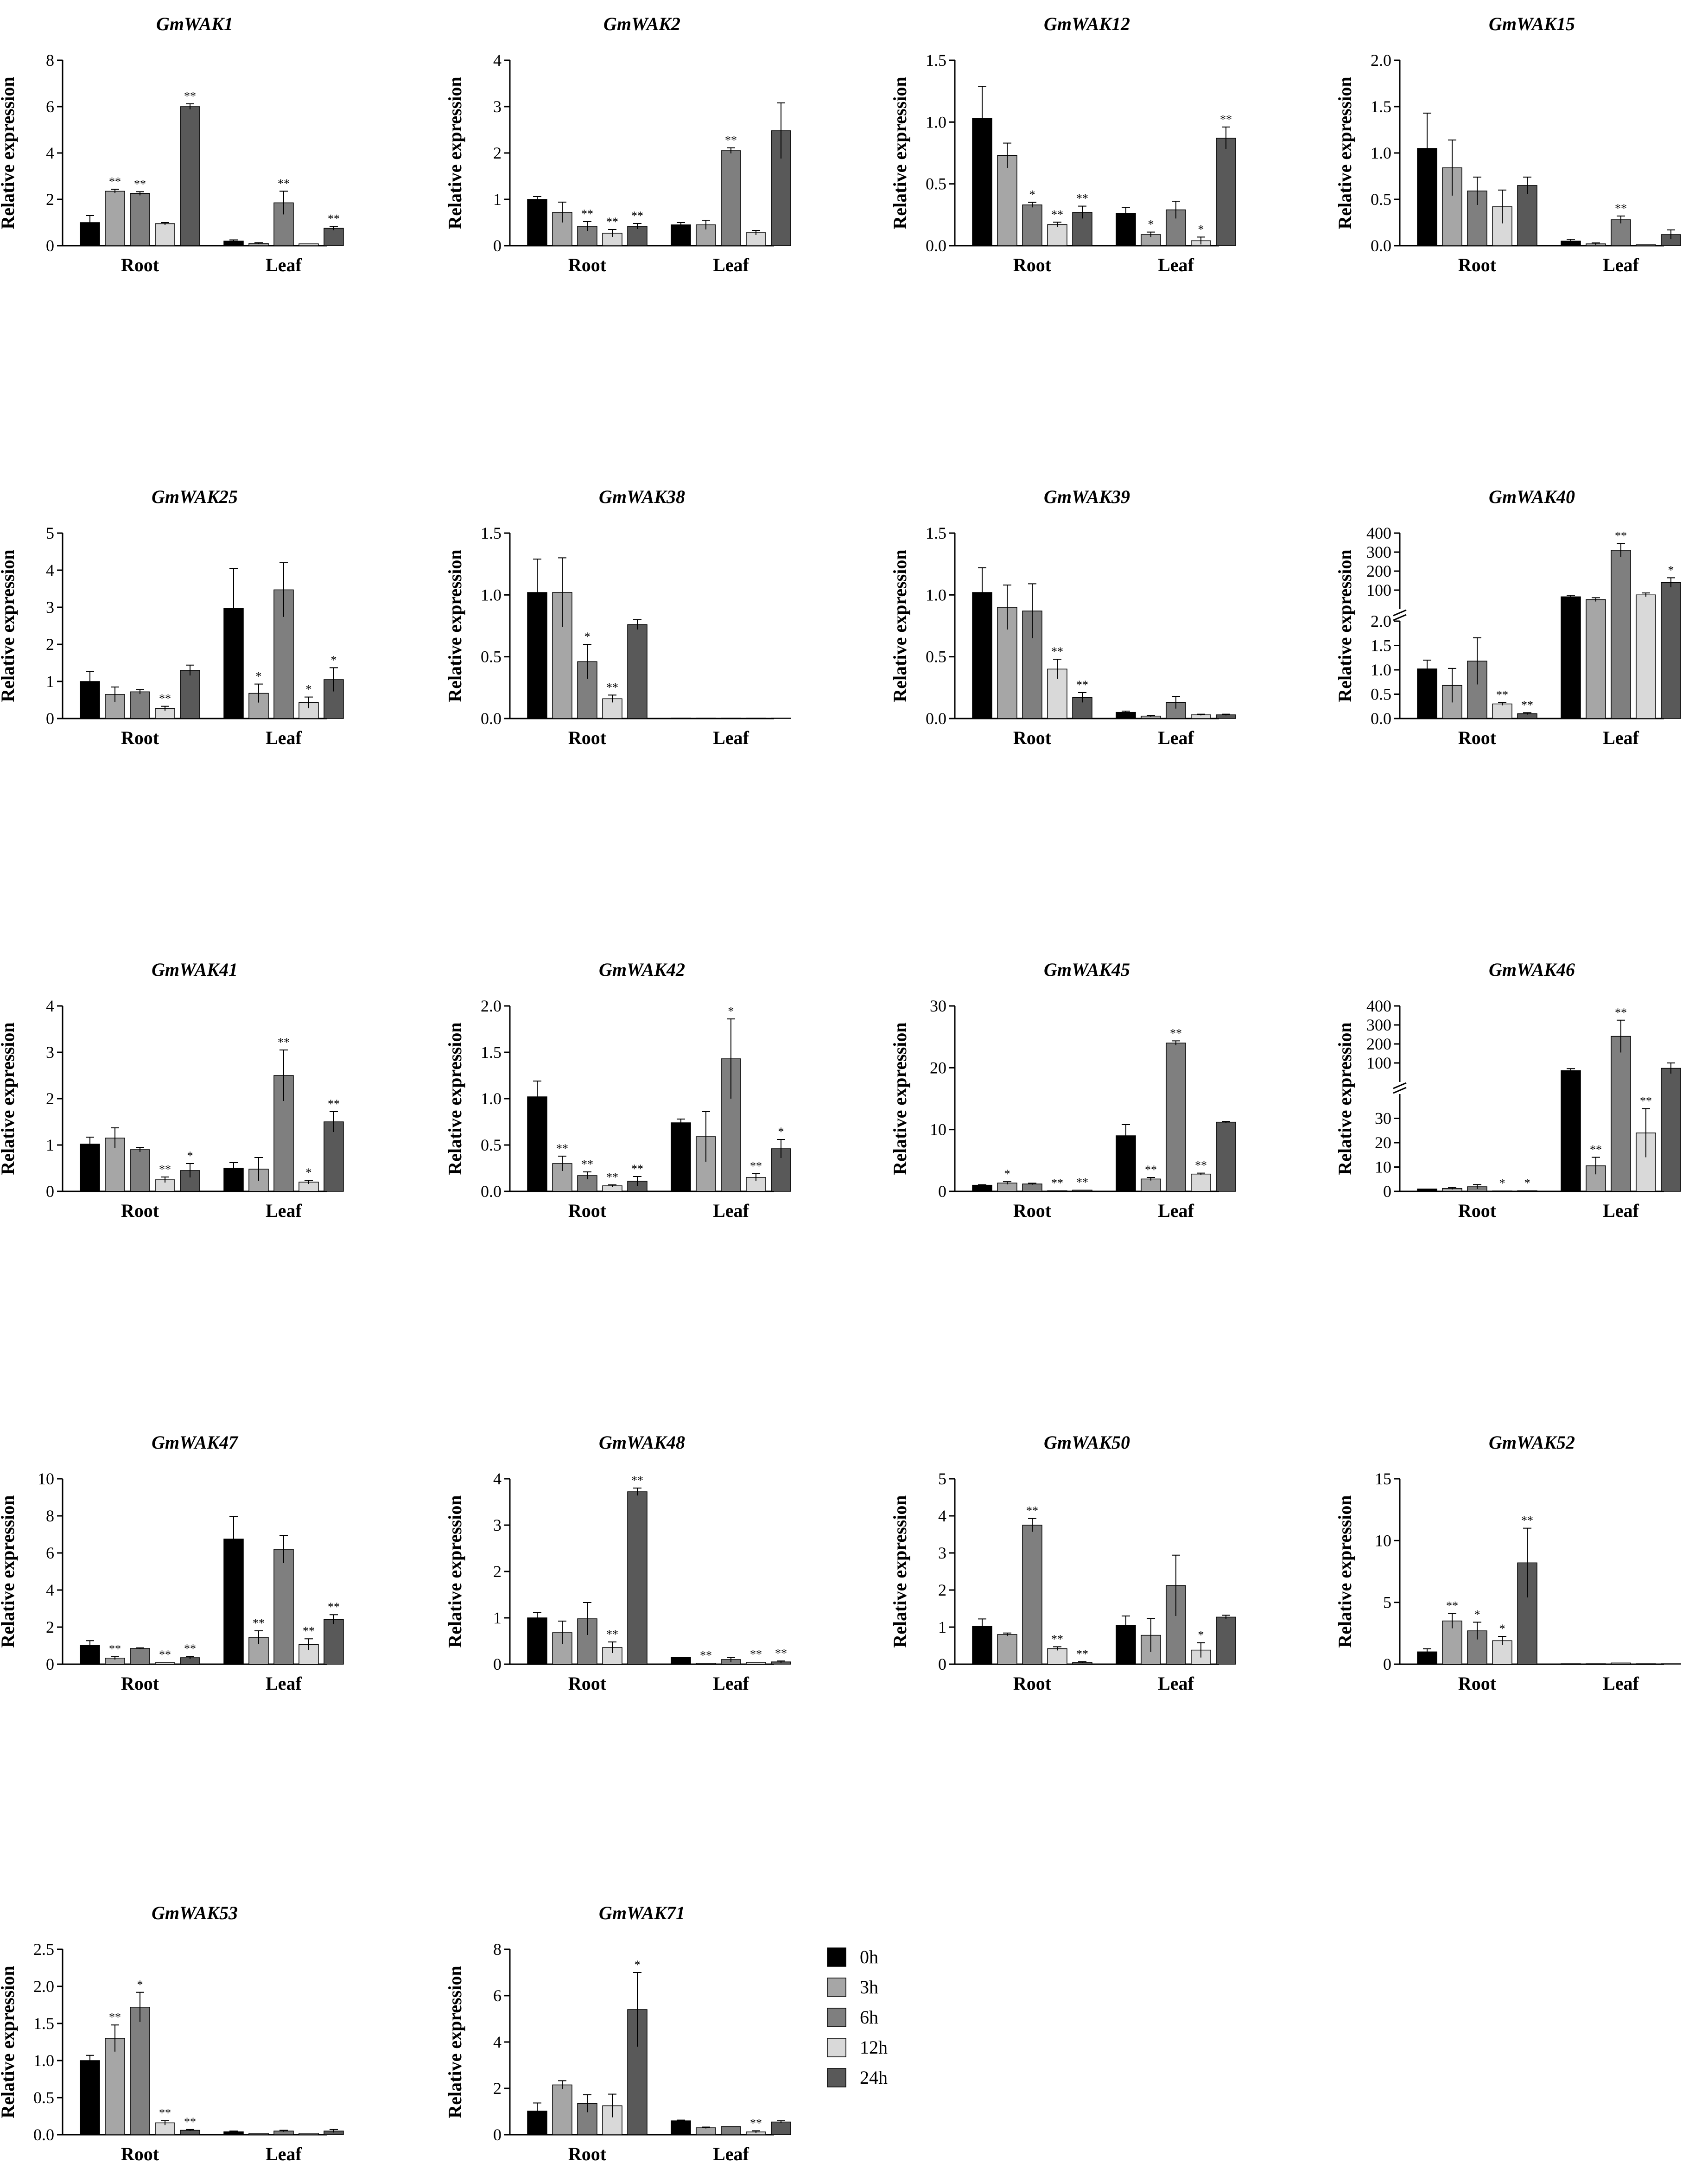  What do you see at coordinates (44, 1986) in the screenshot?
I see `y-tick-label: 2.0` at bounding box center [44, 1986].